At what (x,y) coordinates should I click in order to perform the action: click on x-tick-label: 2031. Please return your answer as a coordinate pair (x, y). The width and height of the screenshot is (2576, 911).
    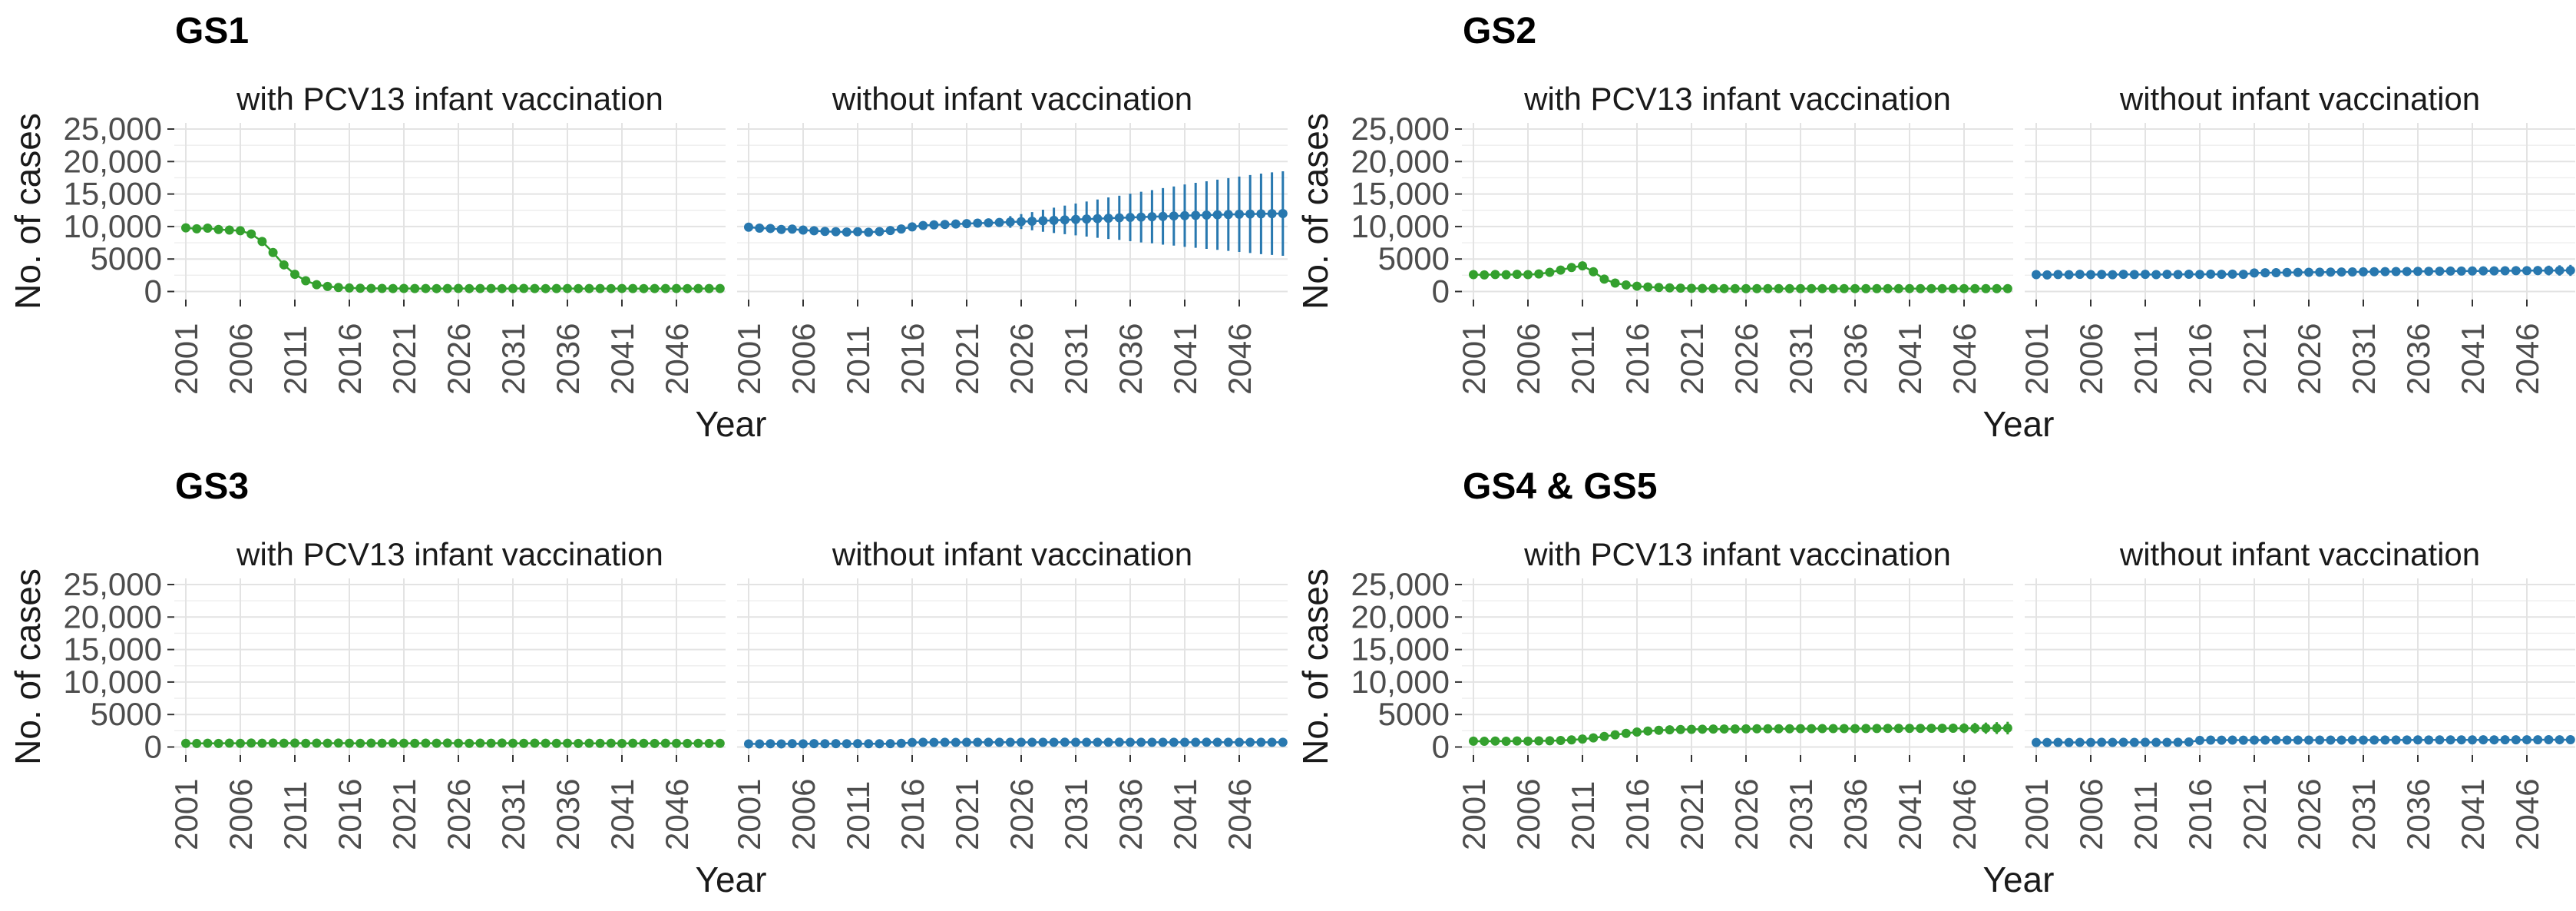
    Looking at the image, I should click on (2364, 814).